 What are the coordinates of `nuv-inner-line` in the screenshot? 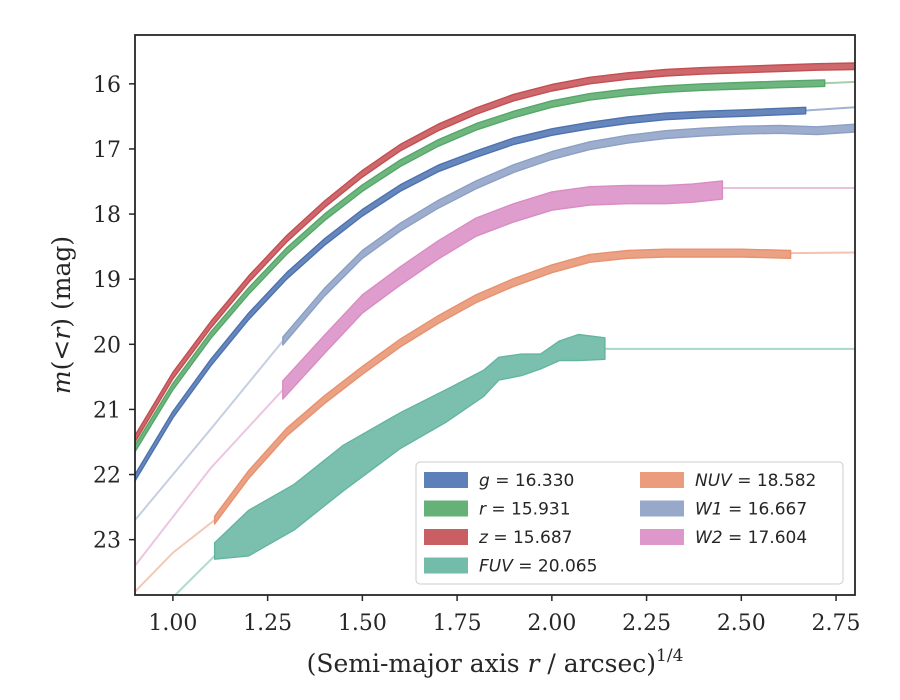 It's located at (175, 556).